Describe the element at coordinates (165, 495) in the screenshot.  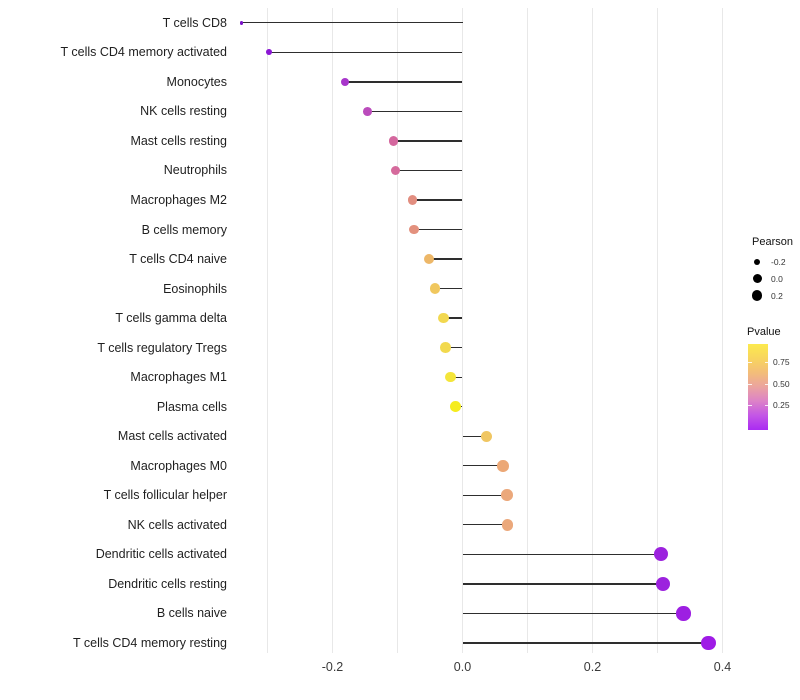
I see `y-axis-label: T cells follicular helper` at that location.